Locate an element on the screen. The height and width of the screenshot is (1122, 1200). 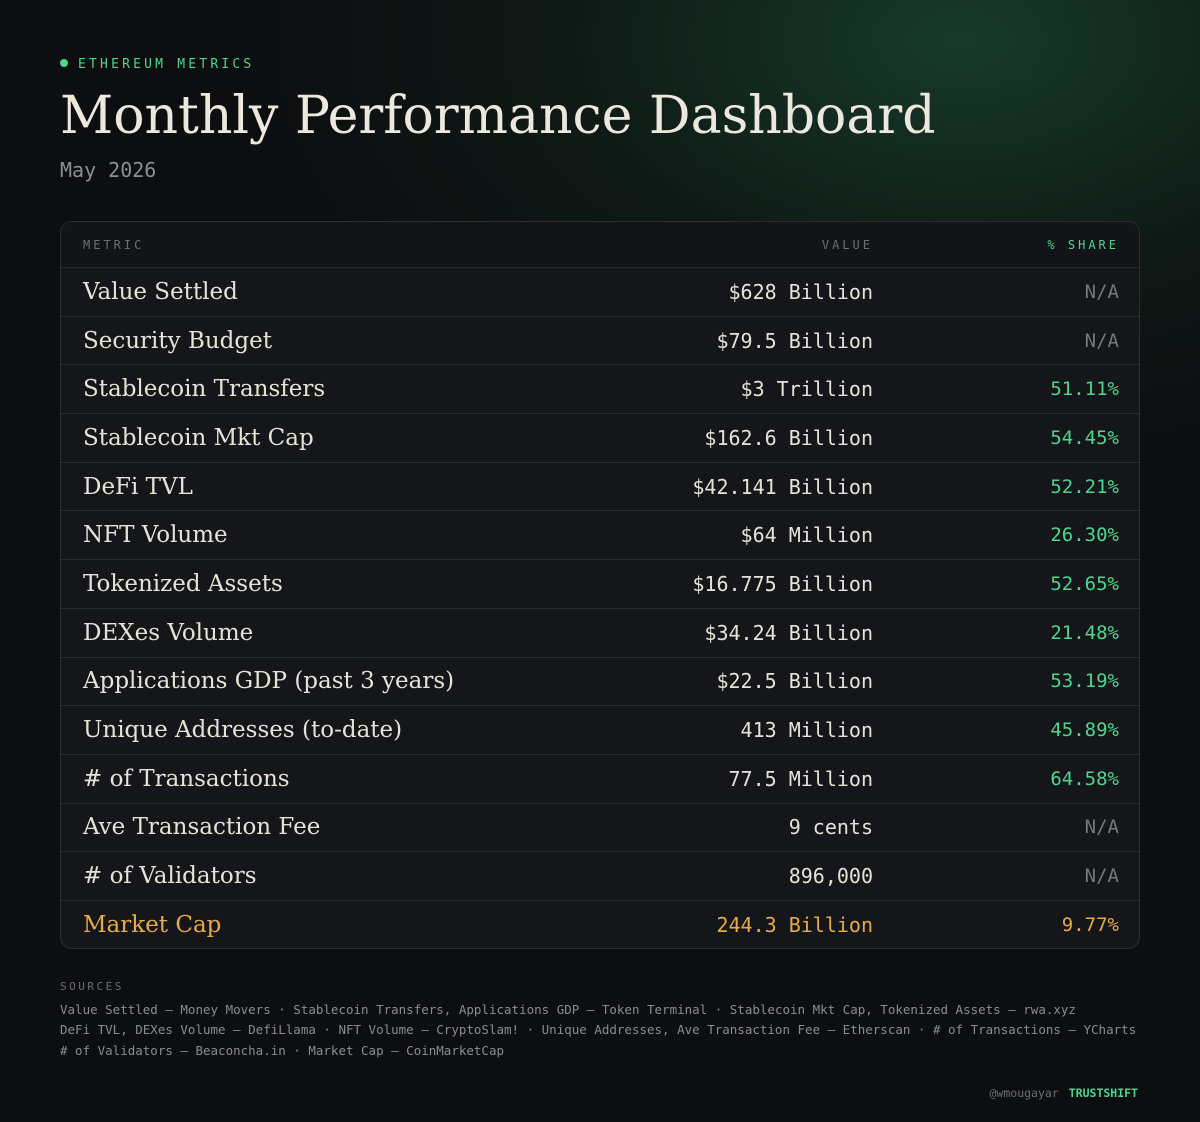
table-row: Market Cap 244.3 Billion 9.77% is located at coordinates (600, 923).